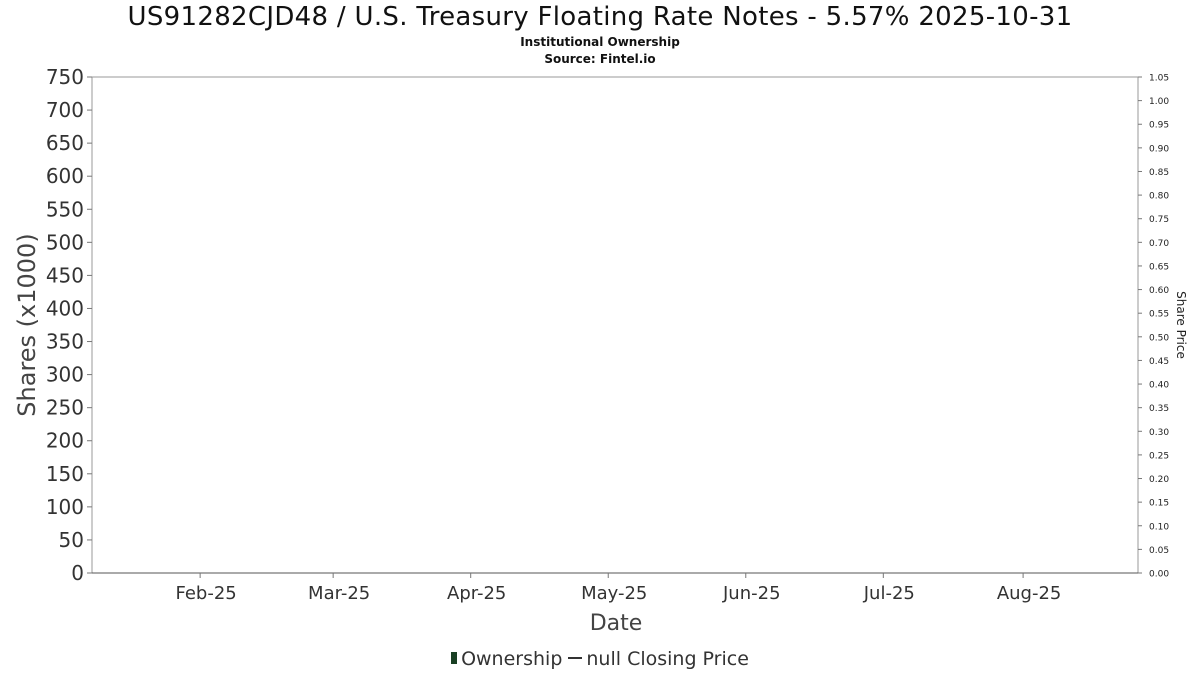  Describe the element at coordinates (614, 593) in the screenshot. I see `x-tick-label: May-25` at that location.